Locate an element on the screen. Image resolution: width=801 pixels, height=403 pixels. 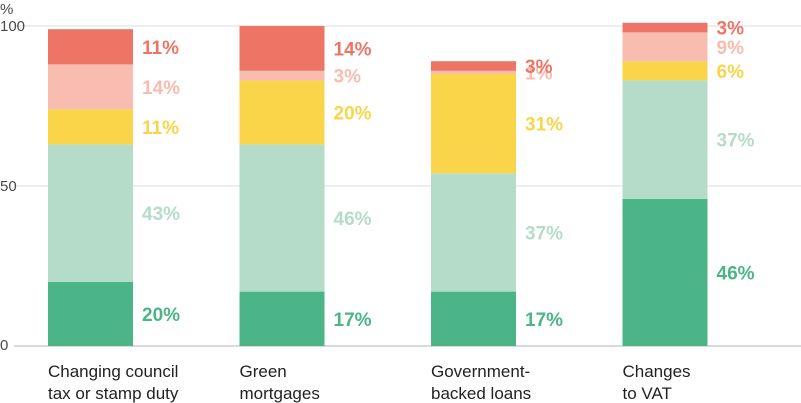
data-label-2-segment-5: 14% is located at coordinates (353, 49).